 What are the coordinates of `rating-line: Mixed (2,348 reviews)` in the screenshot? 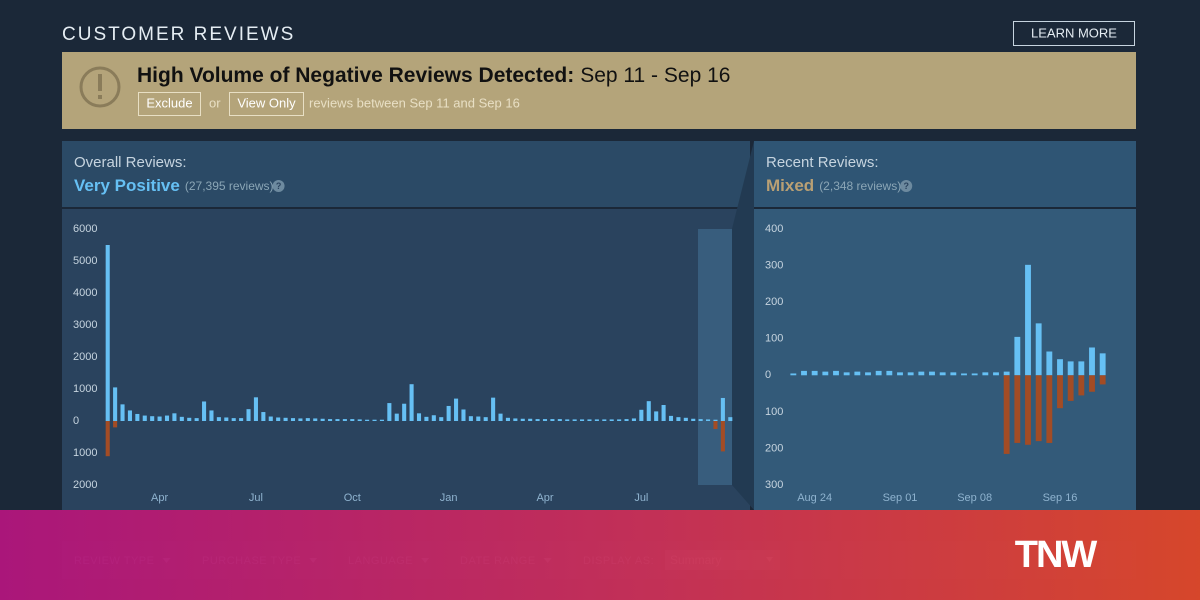 It's located at (833, 185).